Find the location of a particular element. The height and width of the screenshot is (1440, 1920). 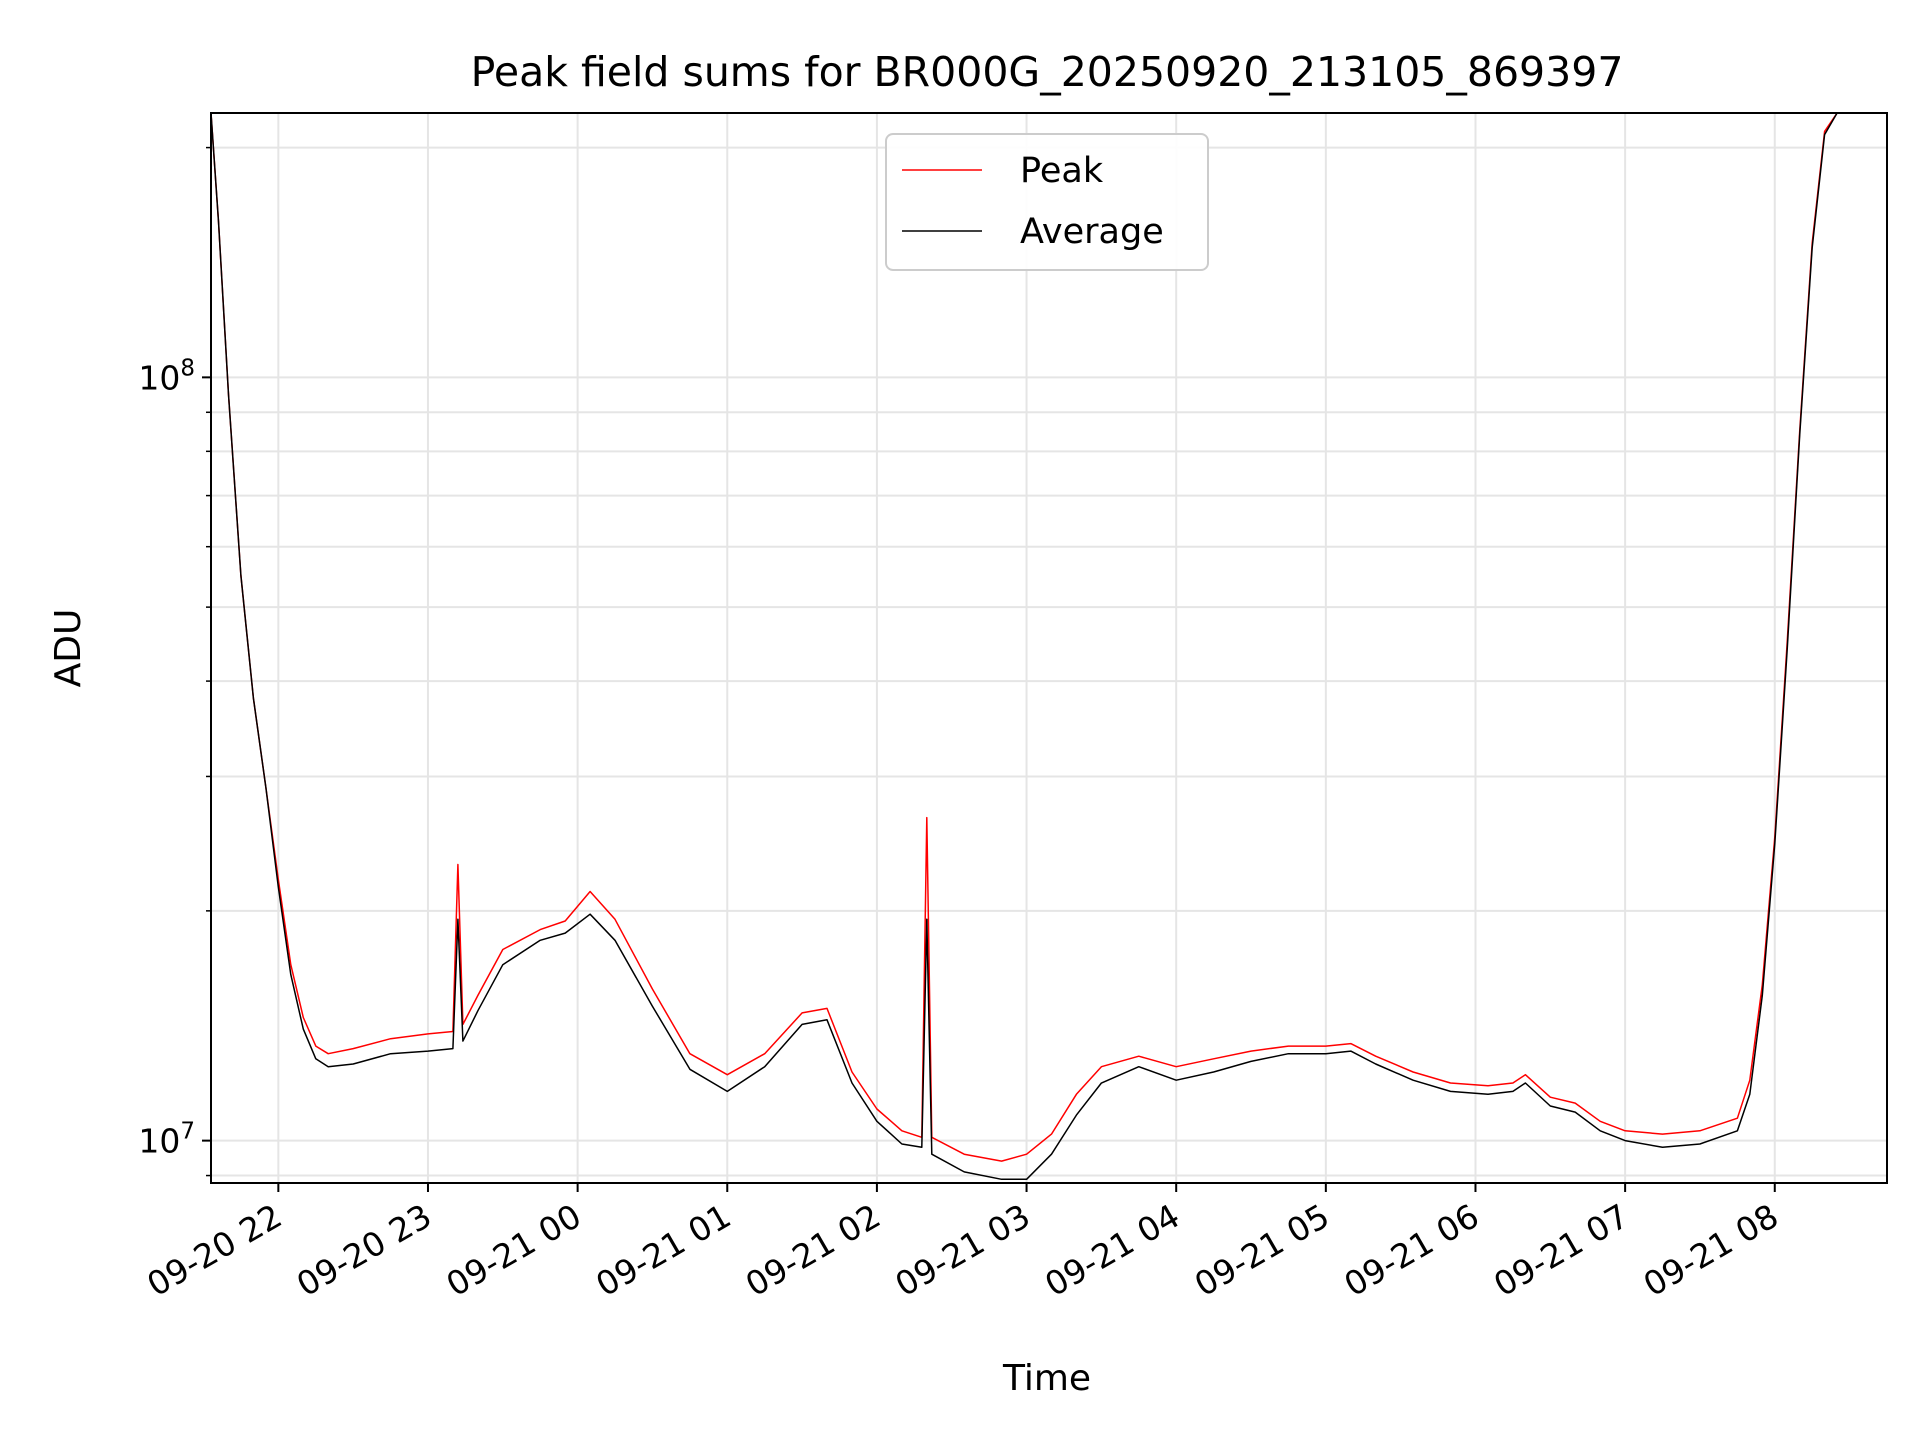

x-axis-label: Time is located at coordinates (1046, 1378).